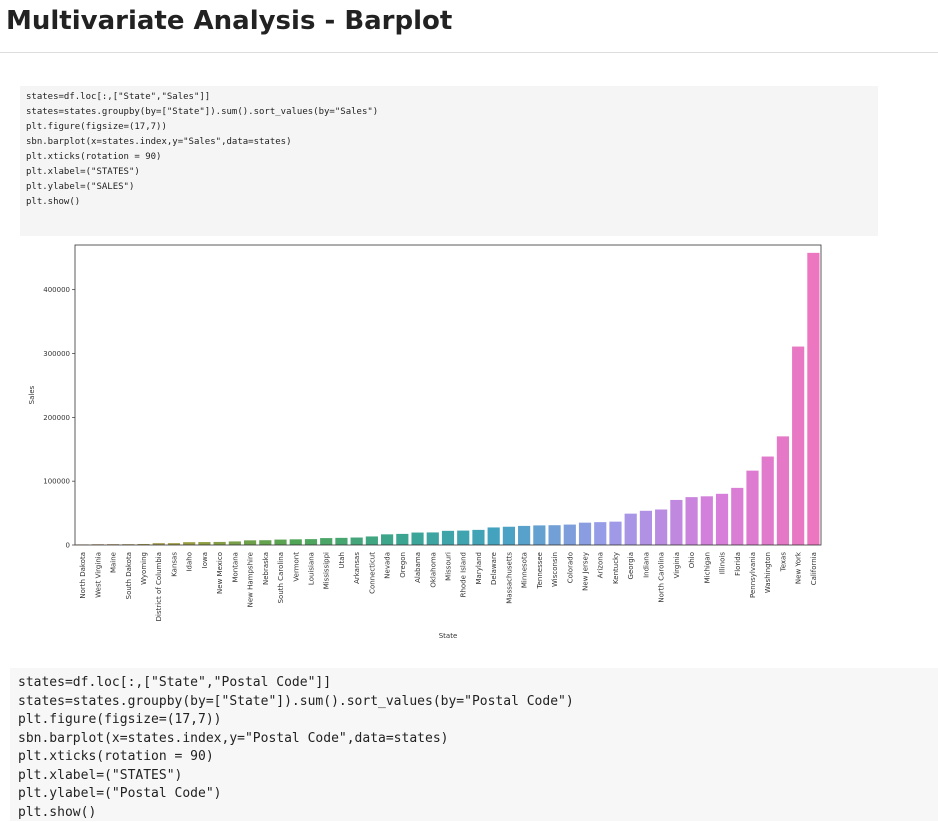 The width and height of the screenshot is (938, 822). What do you see at coordinates (601, 565) in the screenshot?
I see `x-tick-label: Arizona` at bounding box center [601, 565].